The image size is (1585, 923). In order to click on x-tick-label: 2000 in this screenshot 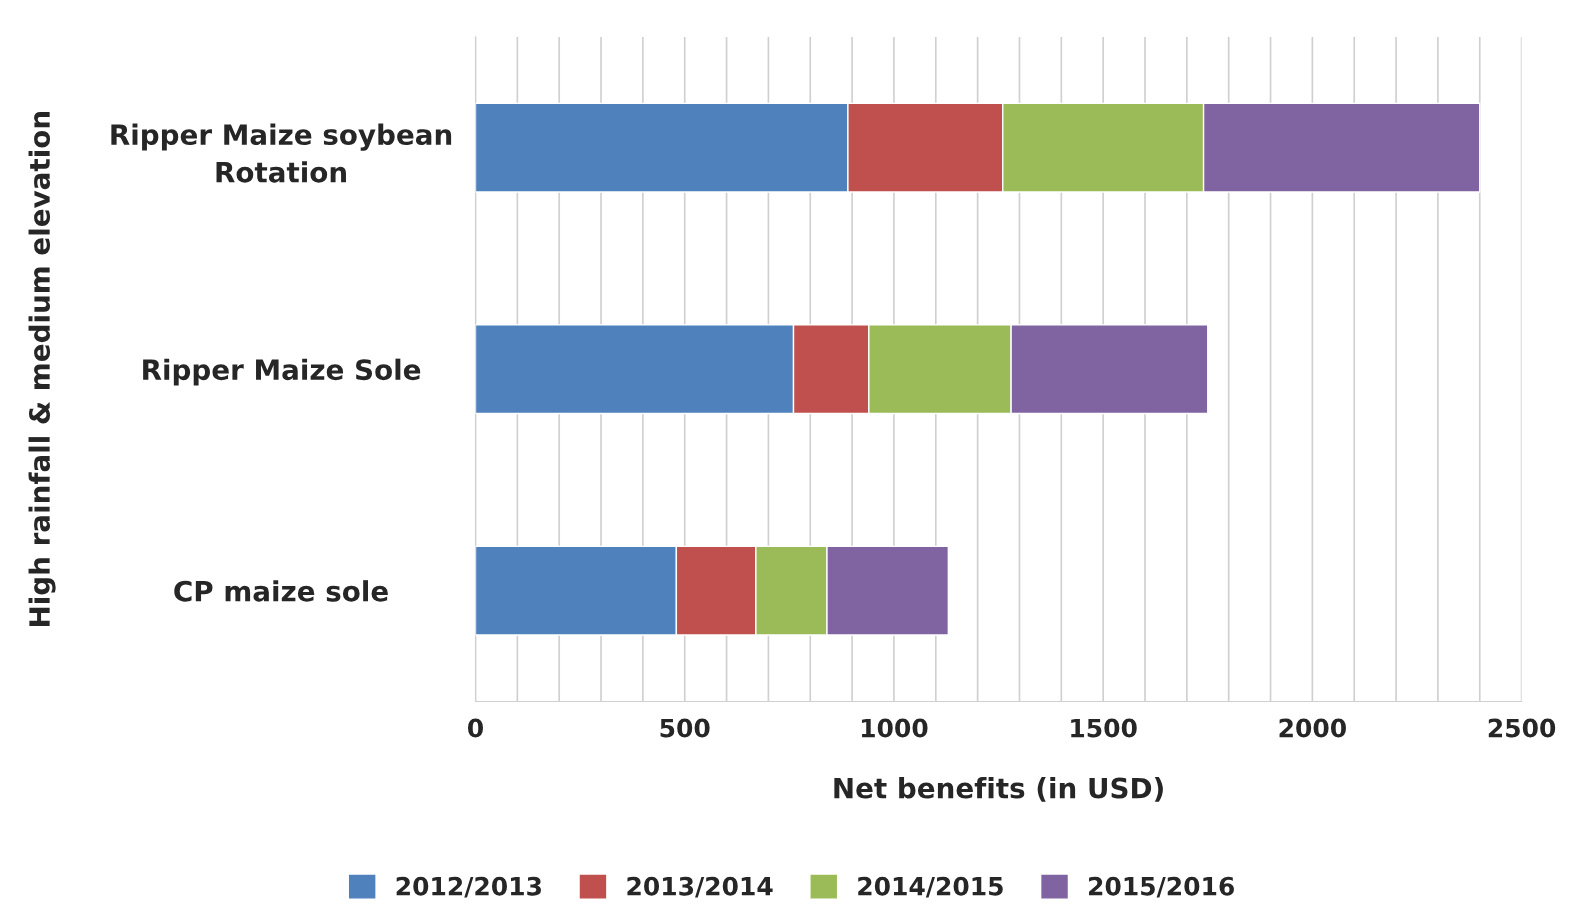, I will do `click(1312, 728)`.